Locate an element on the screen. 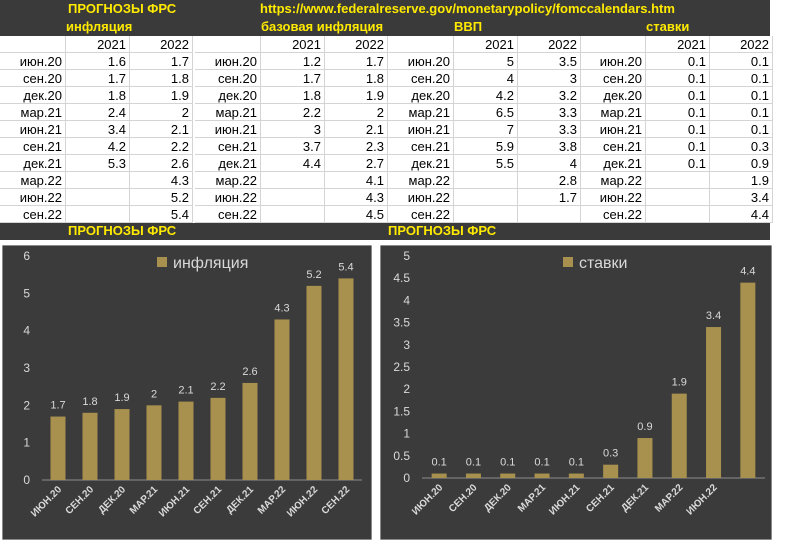  cell-value: 2.6 is located at coordinates (161, 163).